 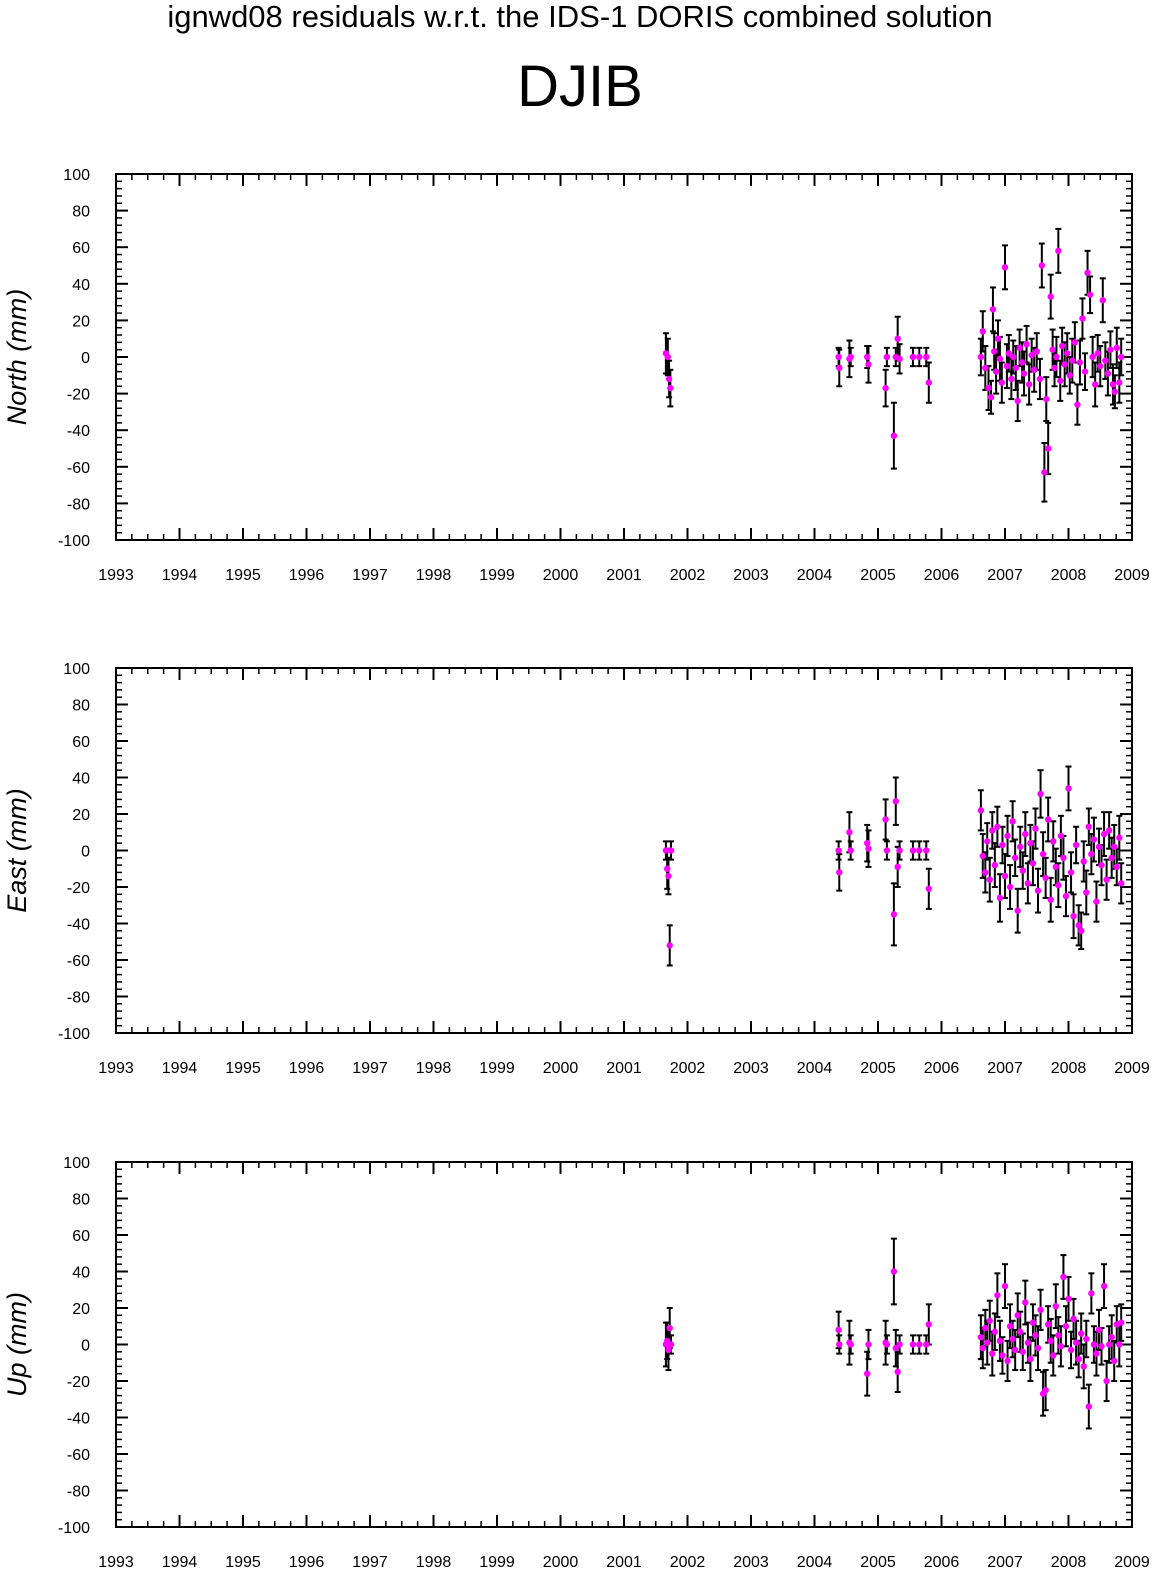 I want to click on y-tick-label: 60, so click(x=81, y=248).